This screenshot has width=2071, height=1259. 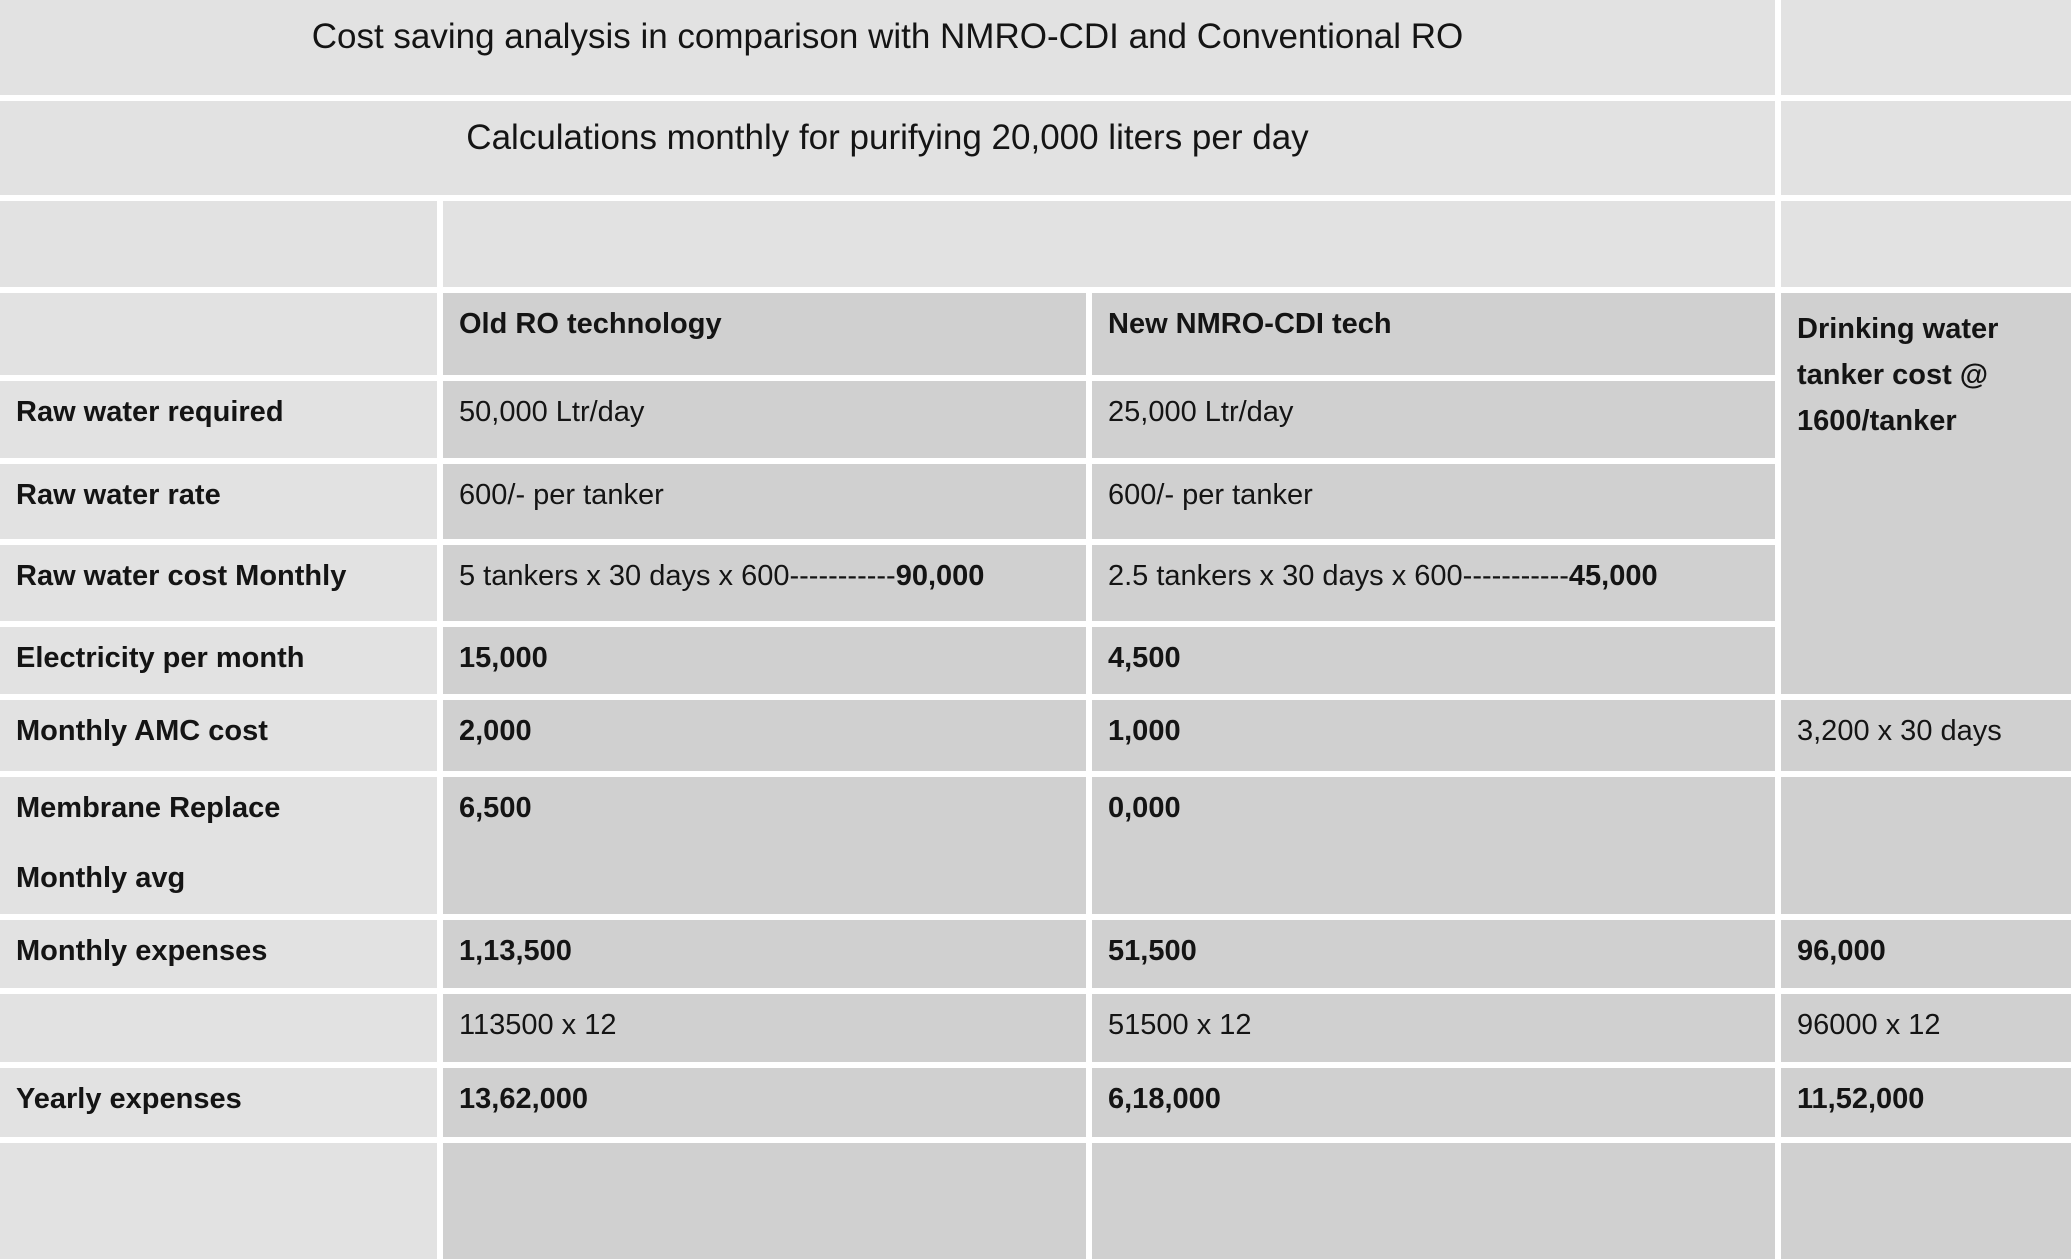 I want to click on empty-cell-spacer-right, so click(x=1926, y=244).